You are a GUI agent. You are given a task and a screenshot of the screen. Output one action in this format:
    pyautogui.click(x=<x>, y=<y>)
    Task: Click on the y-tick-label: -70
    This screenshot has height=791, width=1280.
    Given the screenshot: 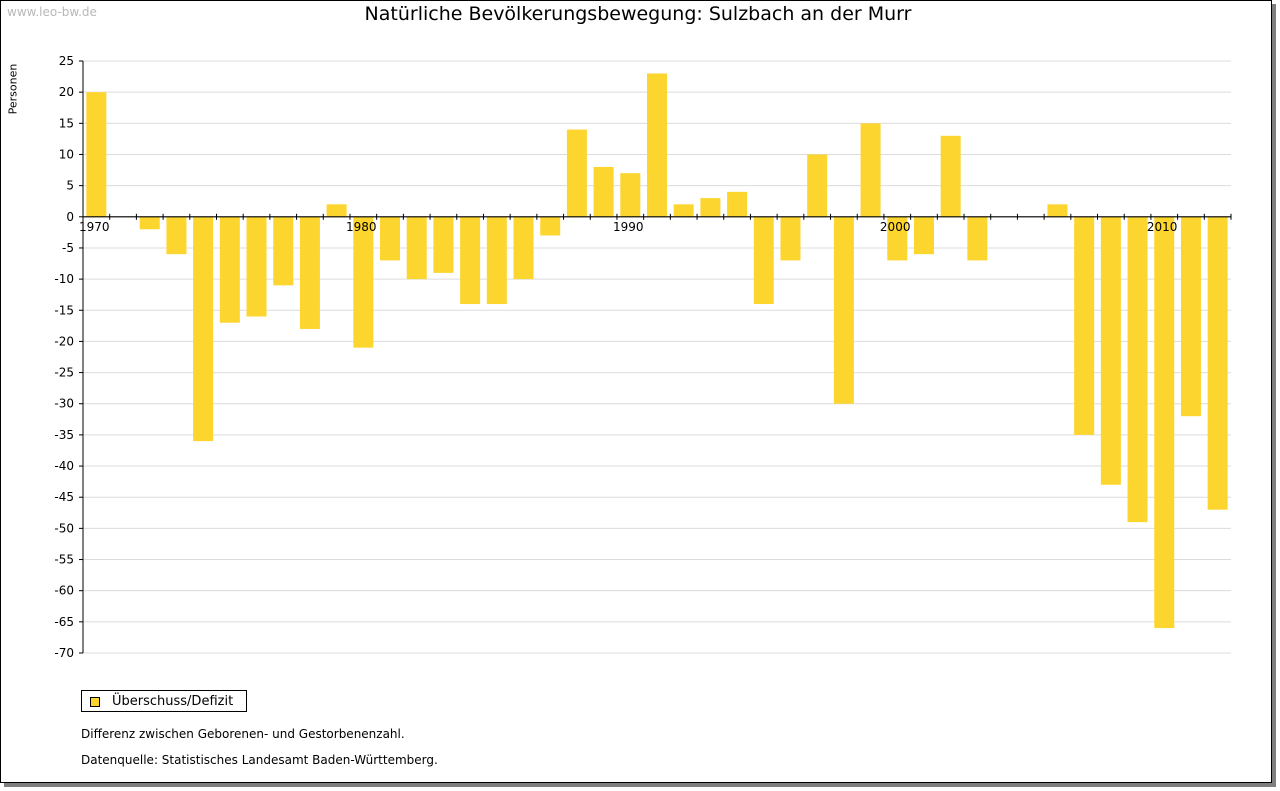 What is the action you would take?
    pyautogui.click(x=64, y=653)
    